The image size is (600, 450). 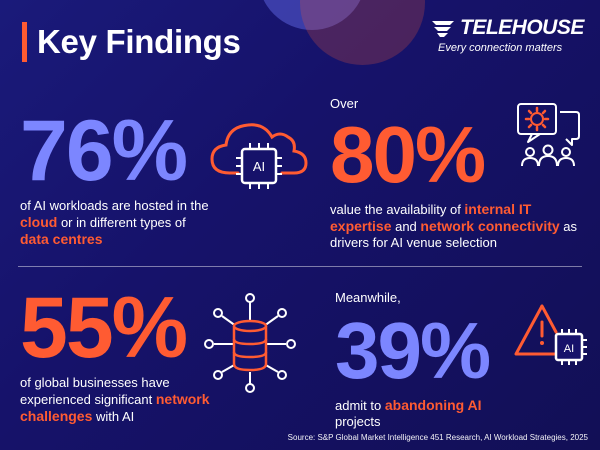 I want to click on description-text: and, so click(x=406, y=226).